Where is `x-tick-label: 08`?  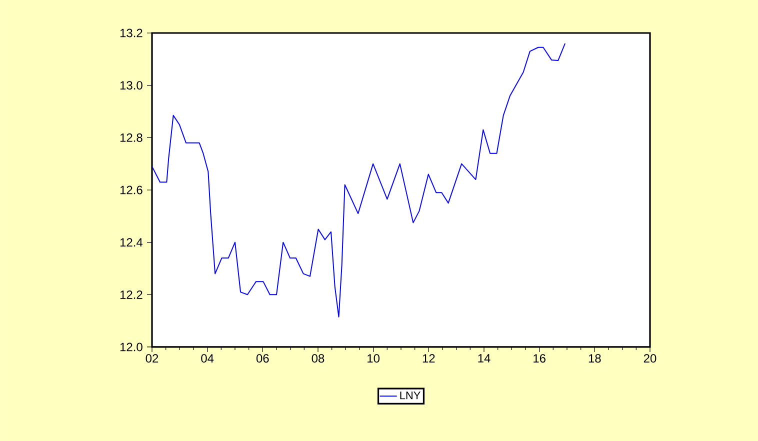
x-tick-label: 08 is located at coordinates (318, 358).